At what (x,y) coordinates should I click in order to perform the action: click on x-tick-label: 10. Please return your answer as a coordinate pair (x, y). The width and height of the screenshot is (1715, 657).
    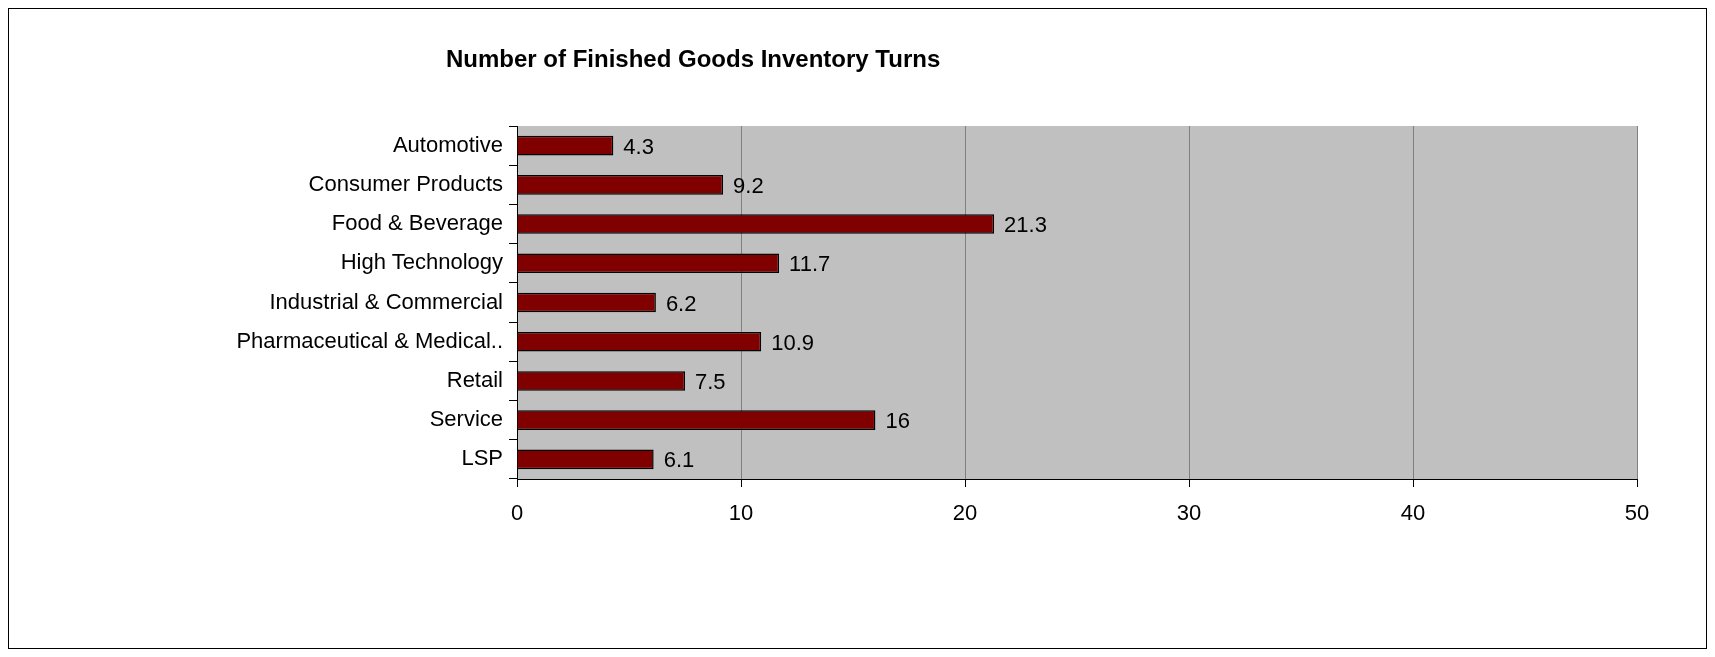
    Looking at the image, I should click on (741, 513).